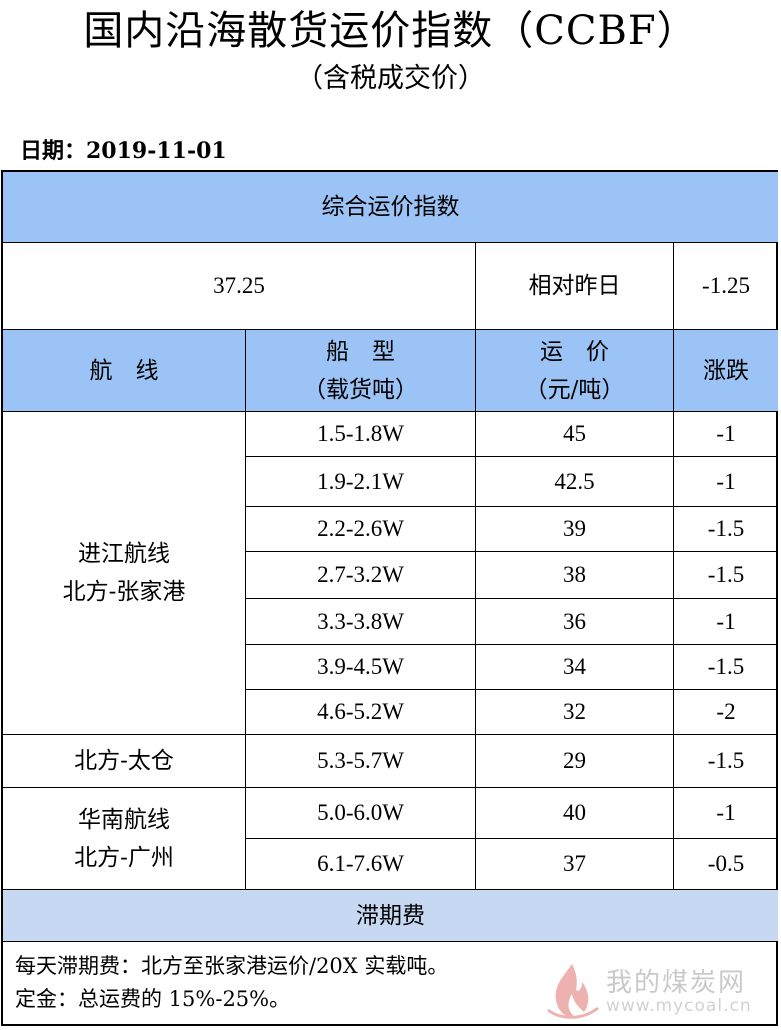 The height and width of the screenshot is (1030, 781). What do you see at coordinates (361, 434) in the screenshot?
I see `ship-type-cell: 1.5-1.8W` at bounding box center [361, 434].